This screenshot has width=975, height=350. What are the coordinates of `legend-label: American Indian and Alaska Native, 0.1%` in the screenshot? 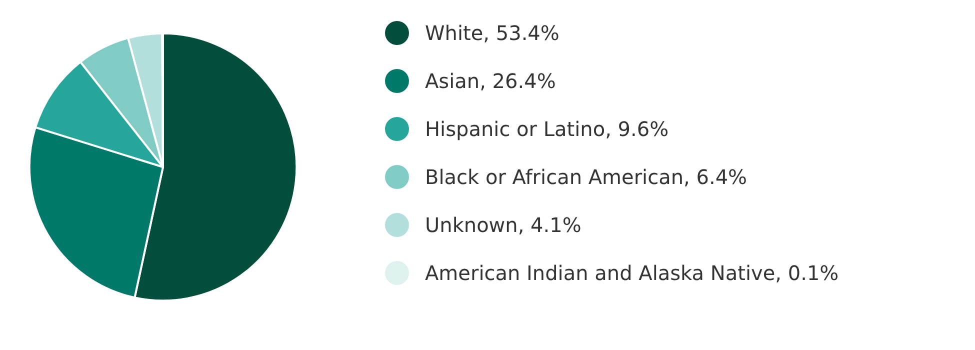 It's located at (632, 273).